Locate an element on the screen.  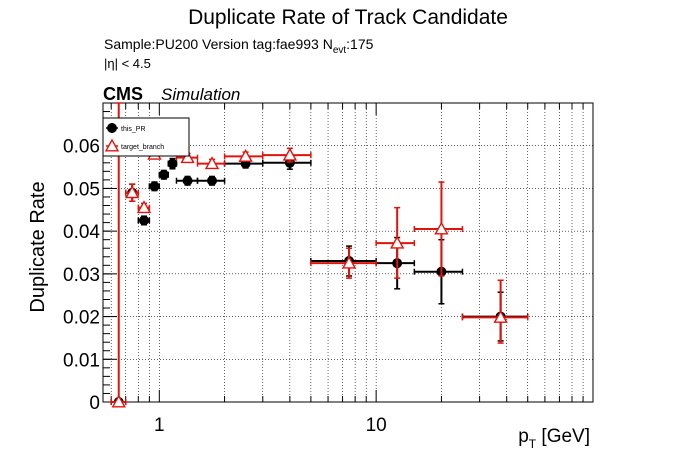
y-axis-title: Duplicate Rate is located at coordinates (38, 246).